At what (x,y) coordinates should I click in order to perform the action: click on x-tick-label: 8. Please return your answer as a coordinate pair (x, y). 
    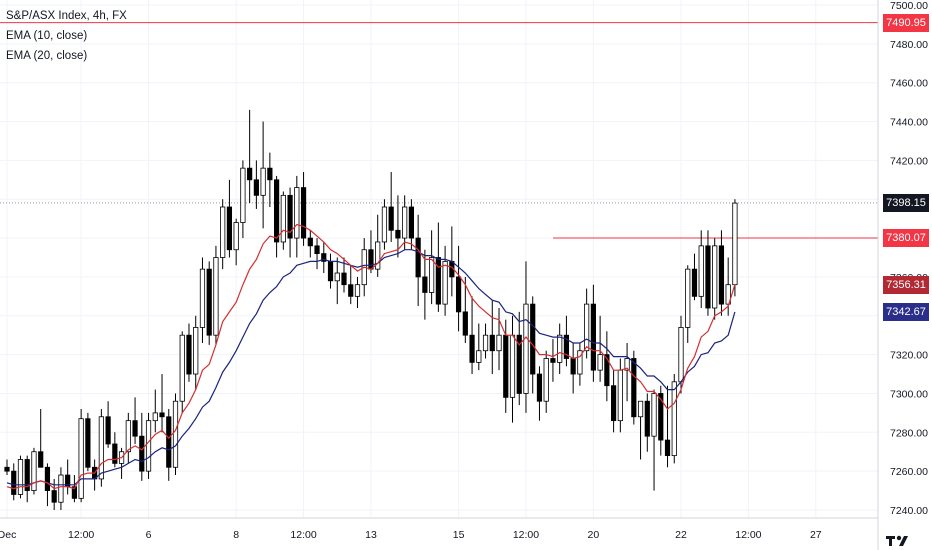
    Looking at the image, I should click on (236, 535).